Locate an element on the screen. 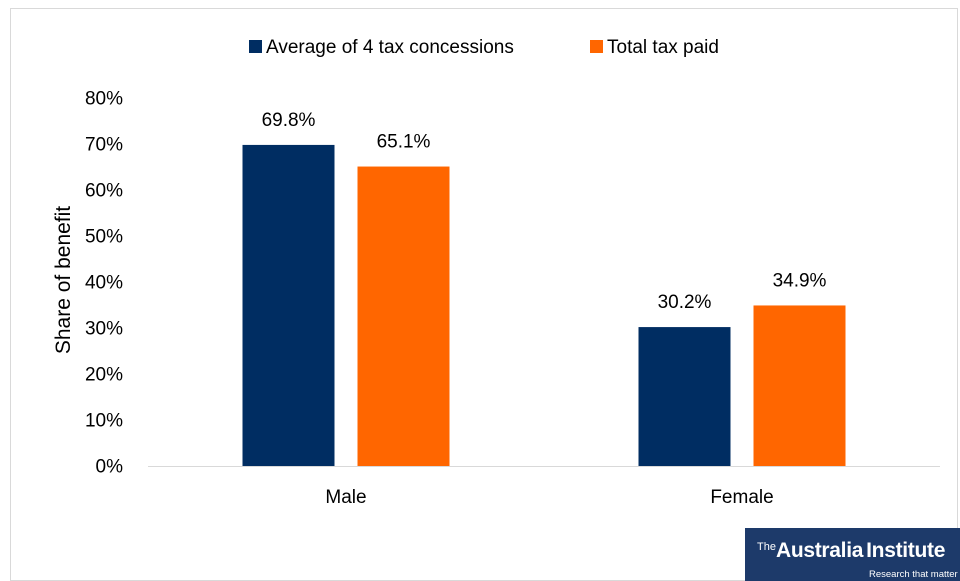 Image resolution: width=960 pixels, height=581 pixels. y-tick-label-50: 50% is located at coordinates (104, 237).